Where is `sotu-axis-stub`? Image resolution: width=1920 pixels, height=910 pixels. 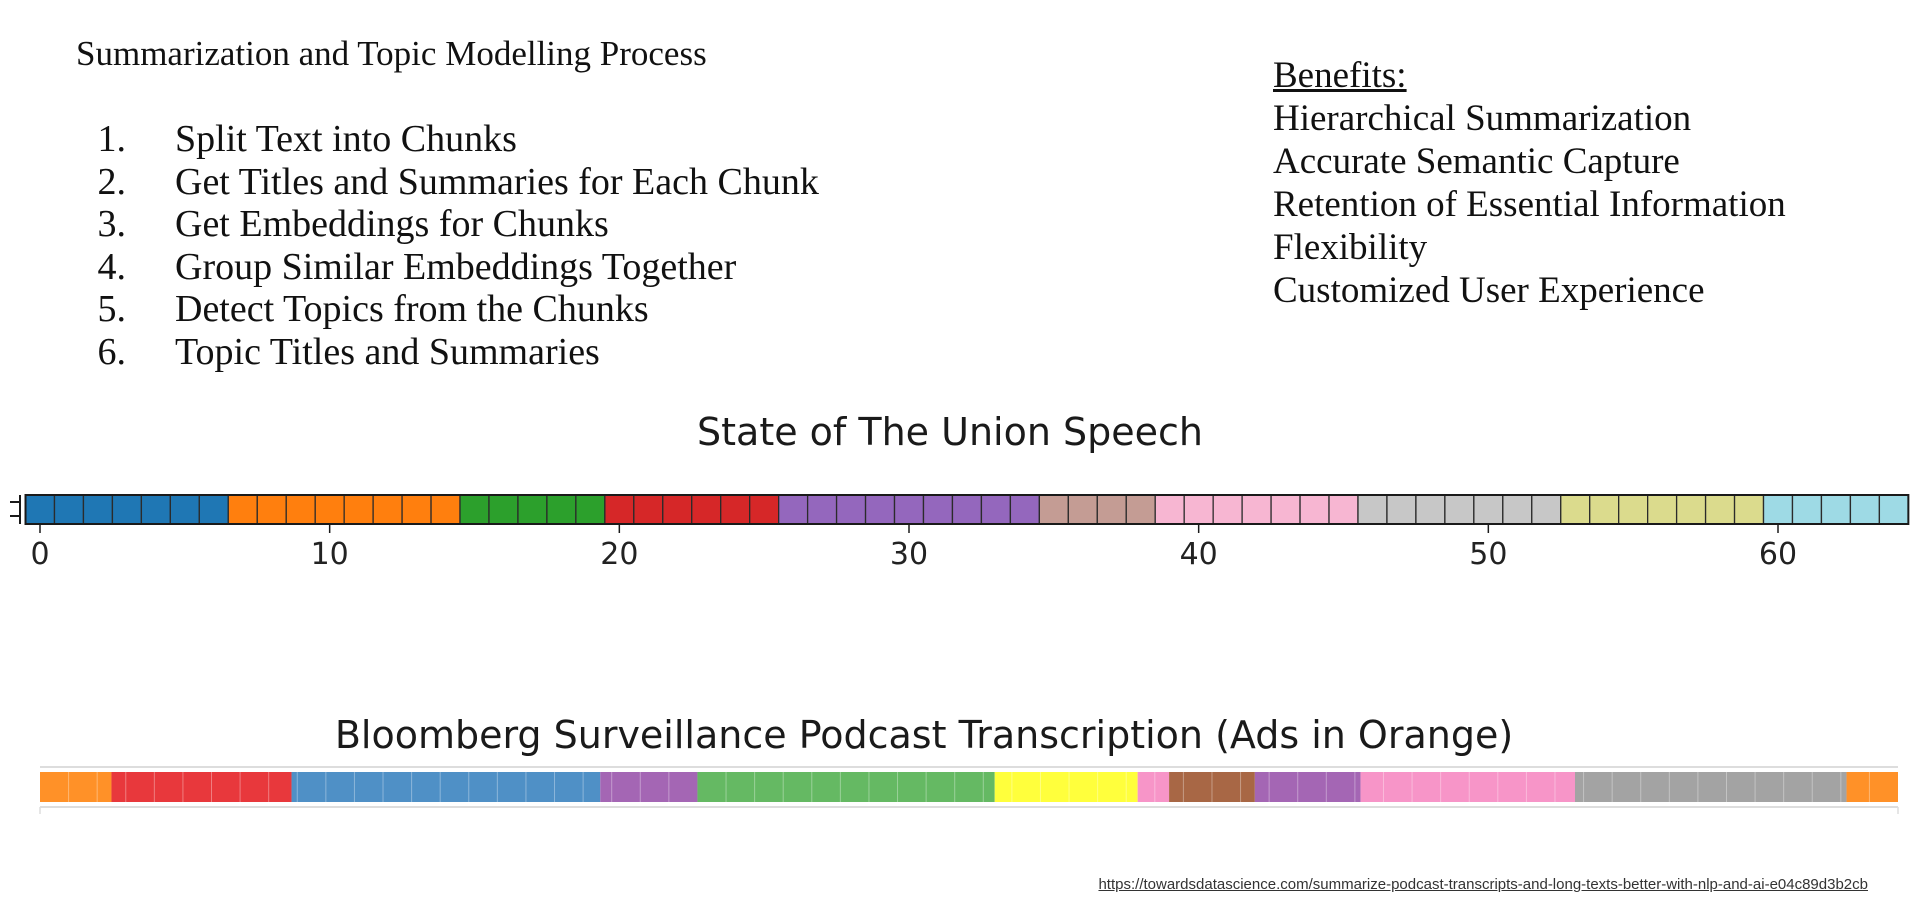 sotu-axis-stub is located at coordinates (15, 509).